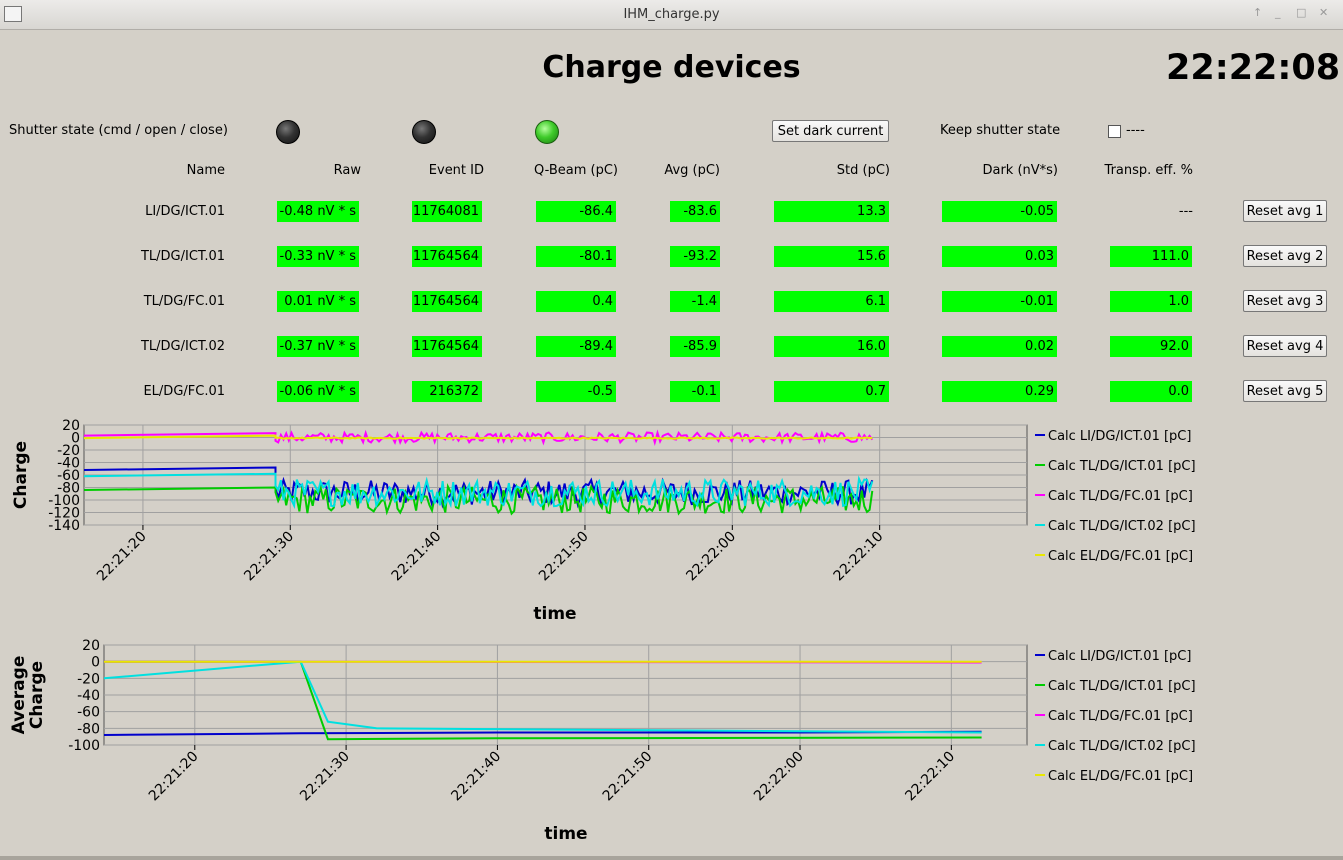 The image size is (1343, 860). I want to click on dark-value: 0.03, so click(999, 256).